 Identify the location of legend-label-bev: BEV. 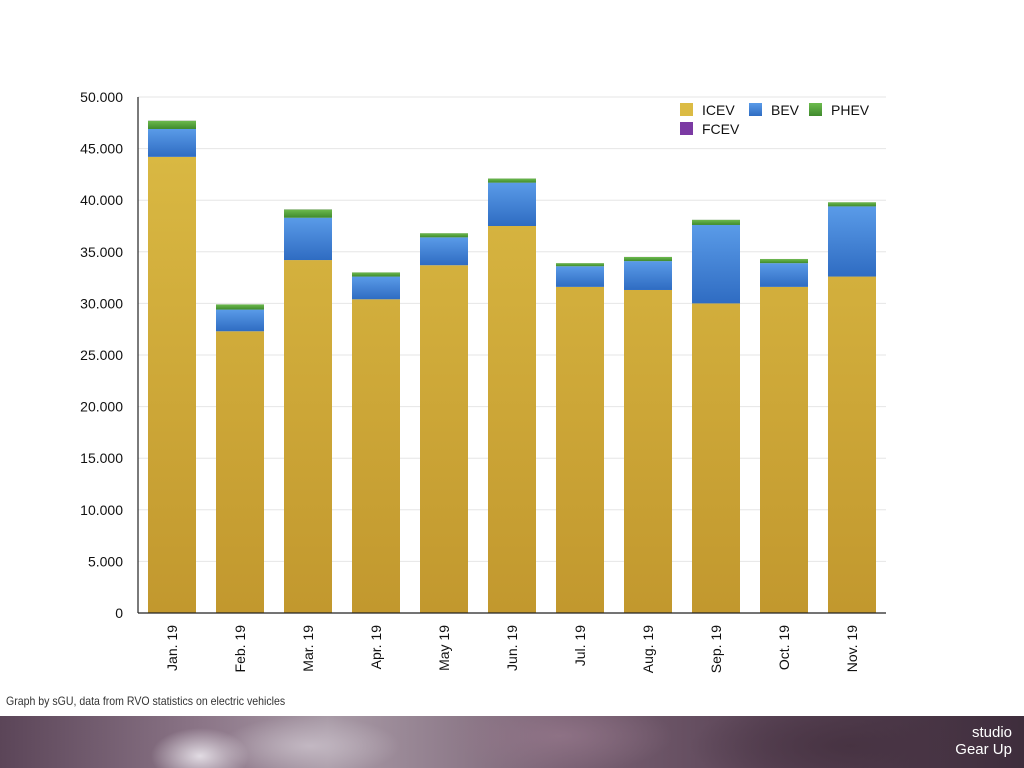
(785, 110).